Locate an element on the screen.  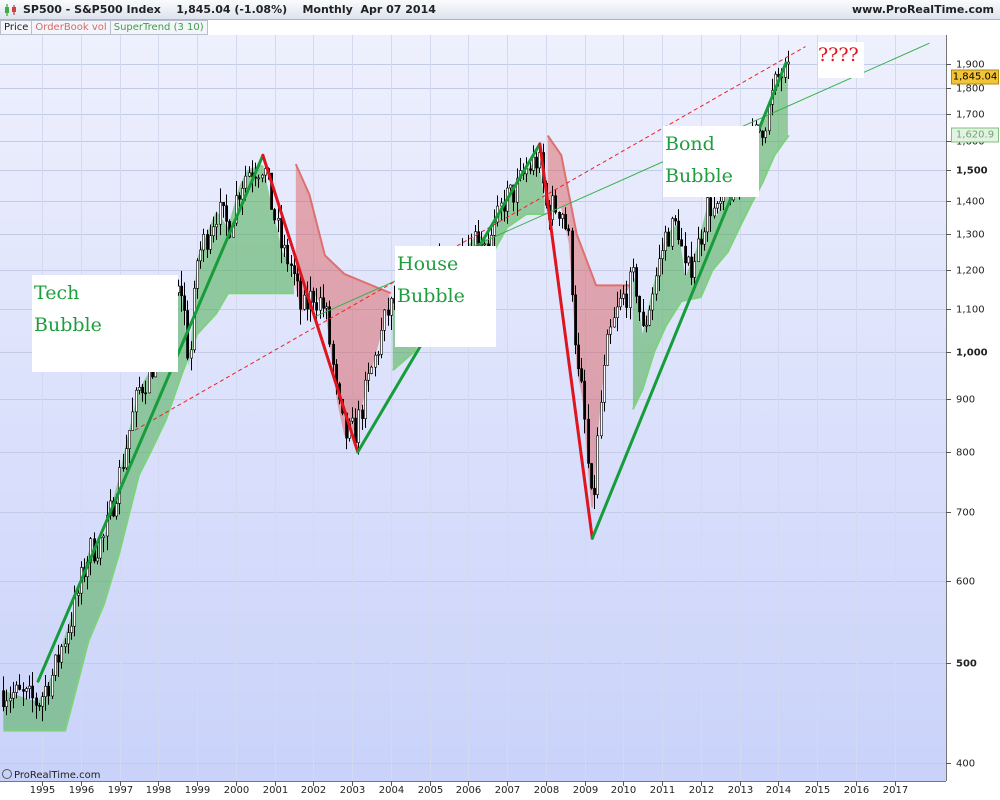
tech-bubble-line-2: Bubble is located at coordinates (68, 325).